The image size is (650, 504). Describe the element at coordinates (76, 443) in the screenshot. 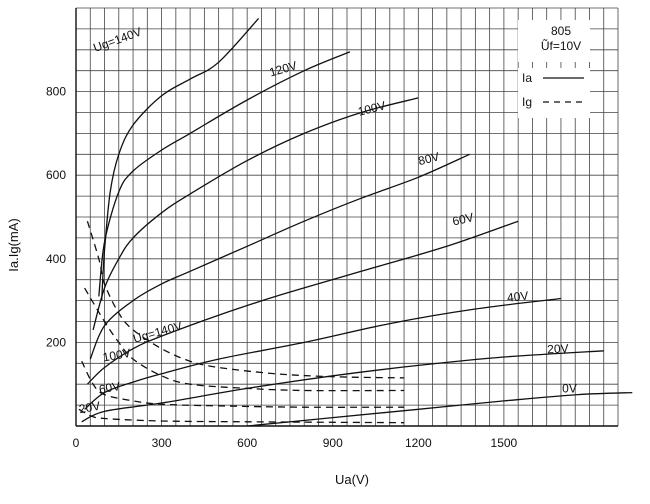

I see `x-tick-label: 0` at that location.